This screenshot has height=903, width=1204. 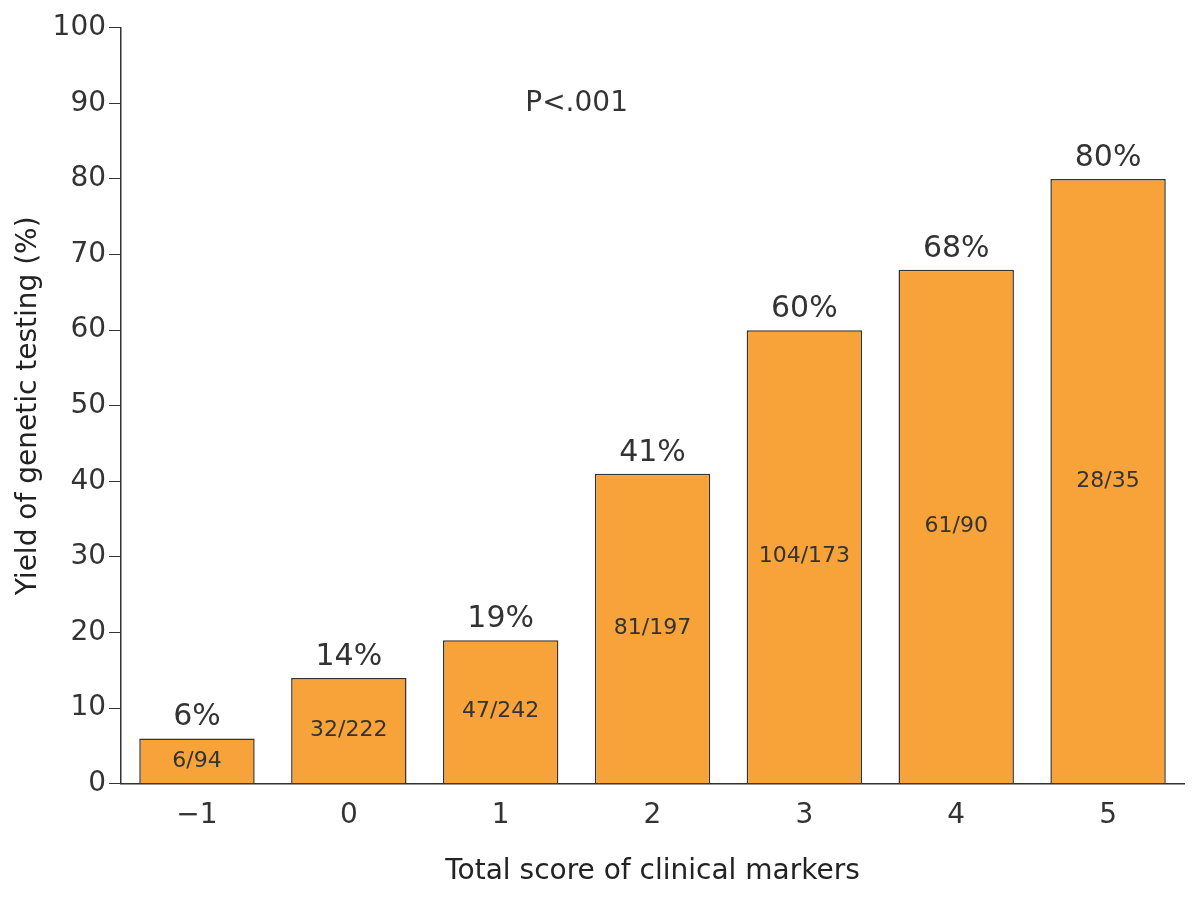 I want to click on y-tick-label: 90, so click(x=88, y=101).